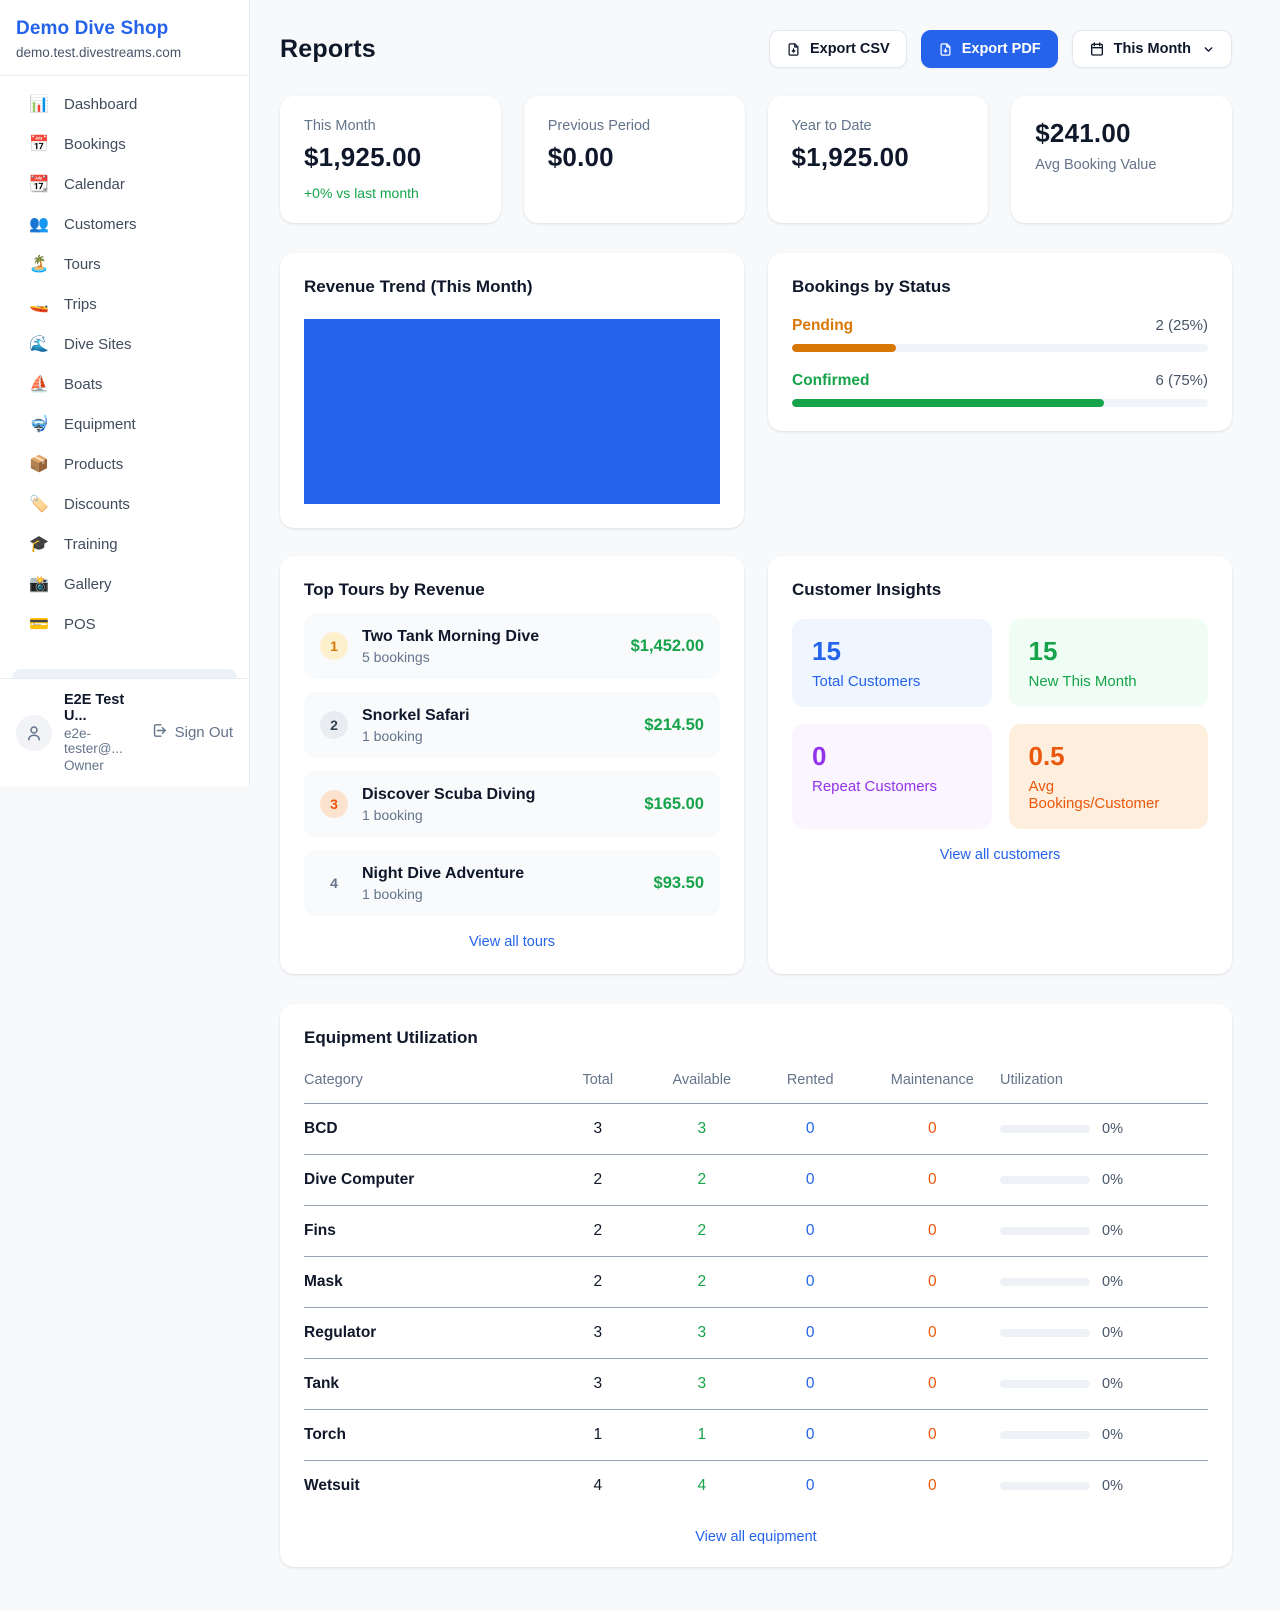  Describe the element at coordinates (892, 663) in the screenshot. I see `tile-total-customers: 15 Total Customers` at that location.